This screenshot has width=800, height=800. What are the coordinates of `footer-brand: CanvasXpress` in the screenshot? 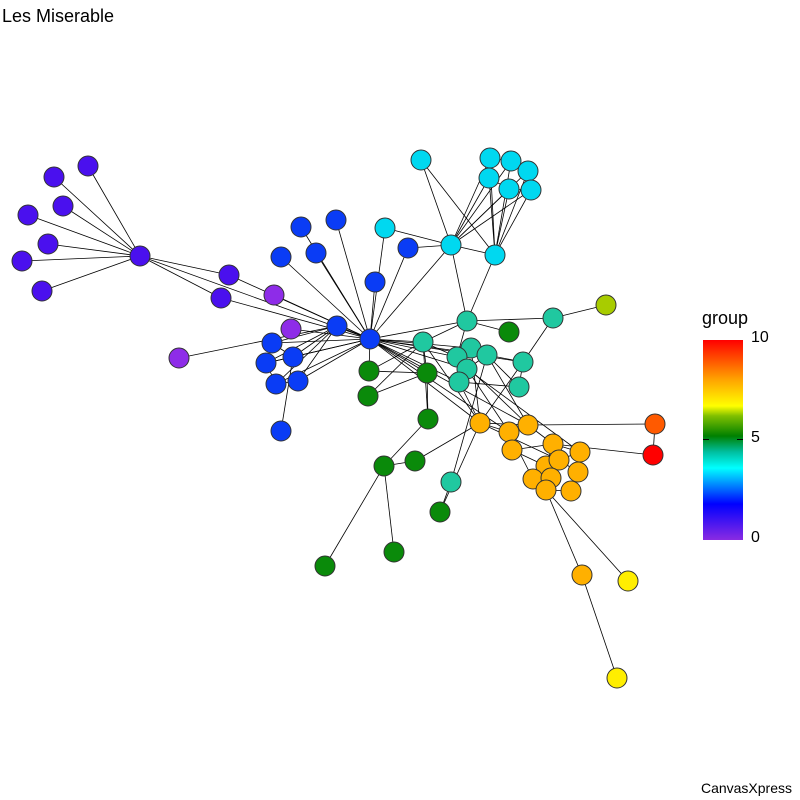 It's located at (746, 788).